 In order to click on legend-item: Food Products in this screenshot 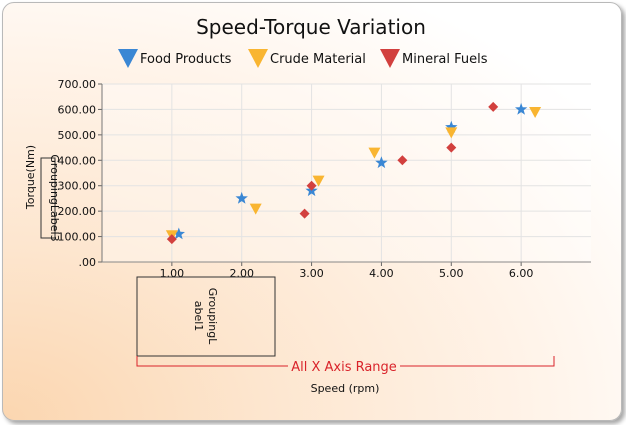, I will do `click(175, 58)`.